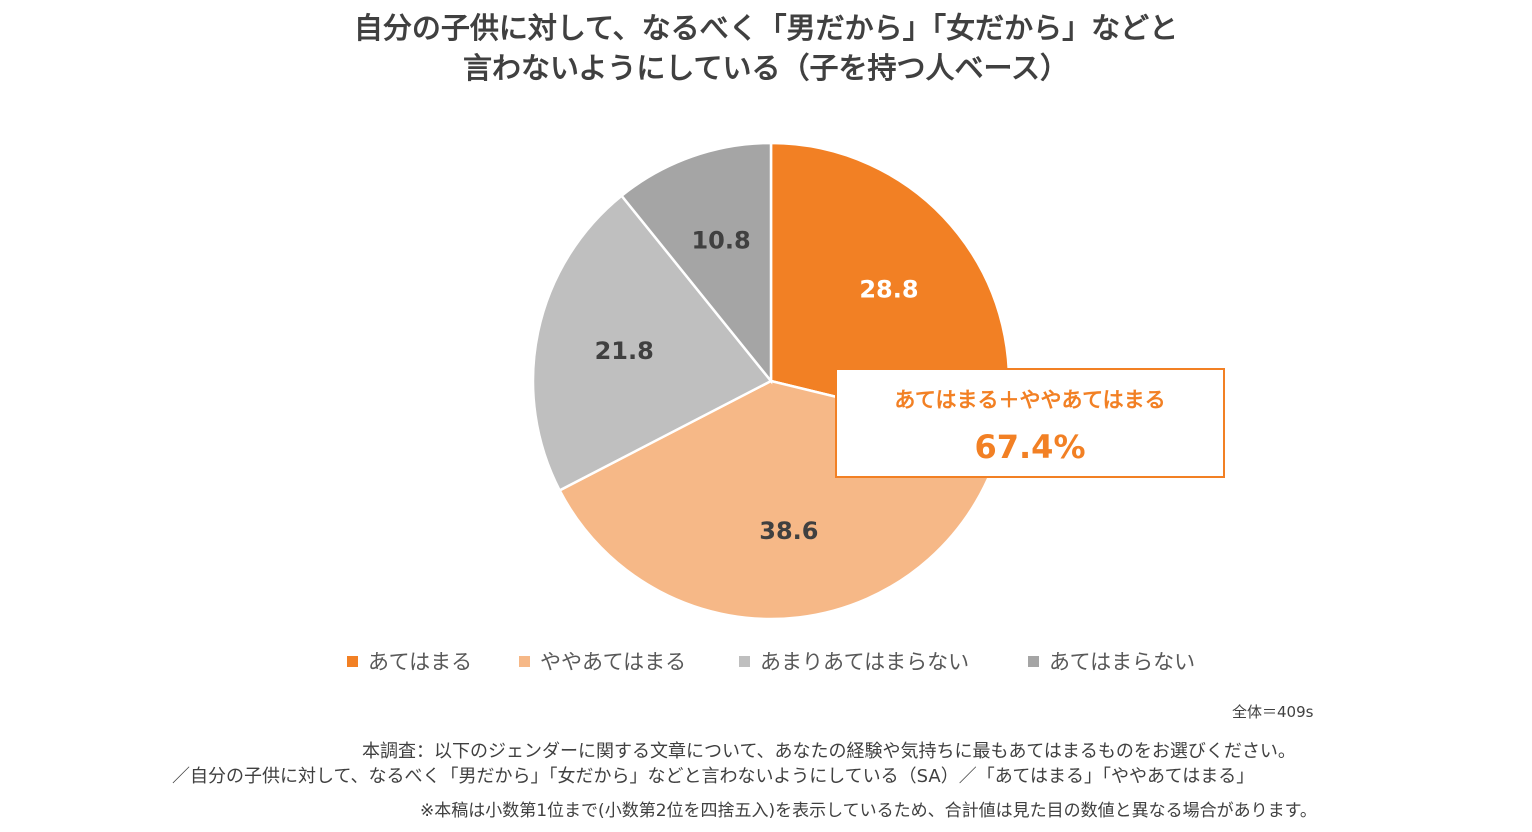  I want to click on pie-label-amari-atehamaranai: 21.8, so click(624, 351).